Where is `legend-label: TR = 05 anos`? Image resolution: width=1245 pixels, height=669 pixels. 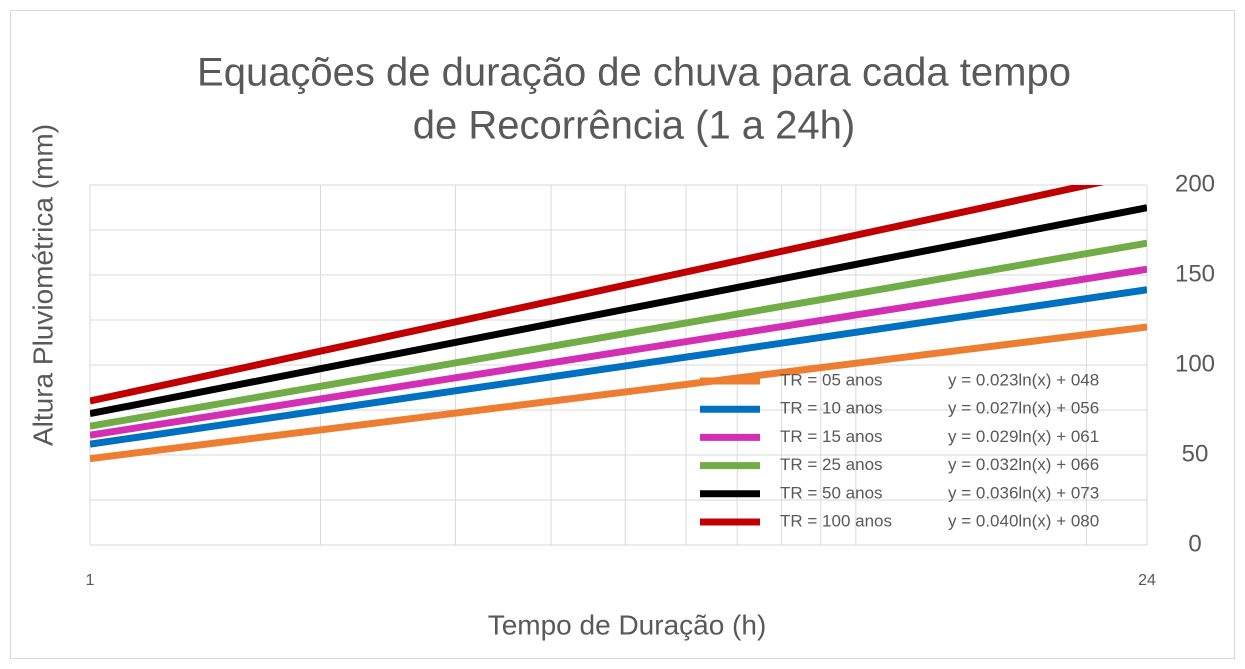
legend-label: TR = 05 anos is located at coordinates (831, 379).